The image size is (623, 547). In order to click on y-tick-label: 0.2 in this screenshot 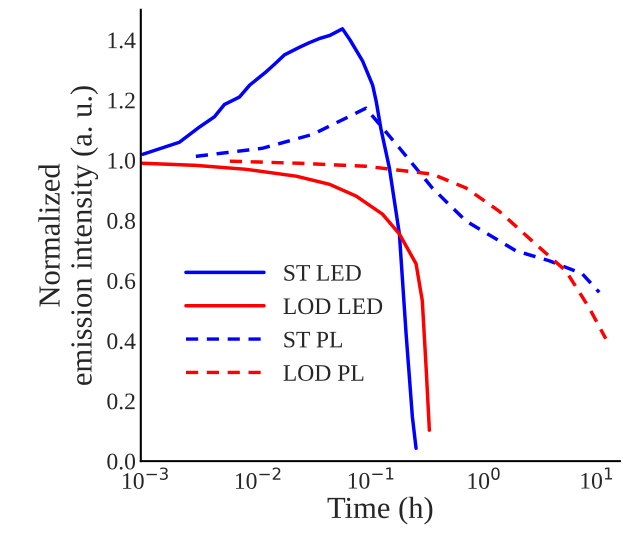, I will do `click(121, 401)`.